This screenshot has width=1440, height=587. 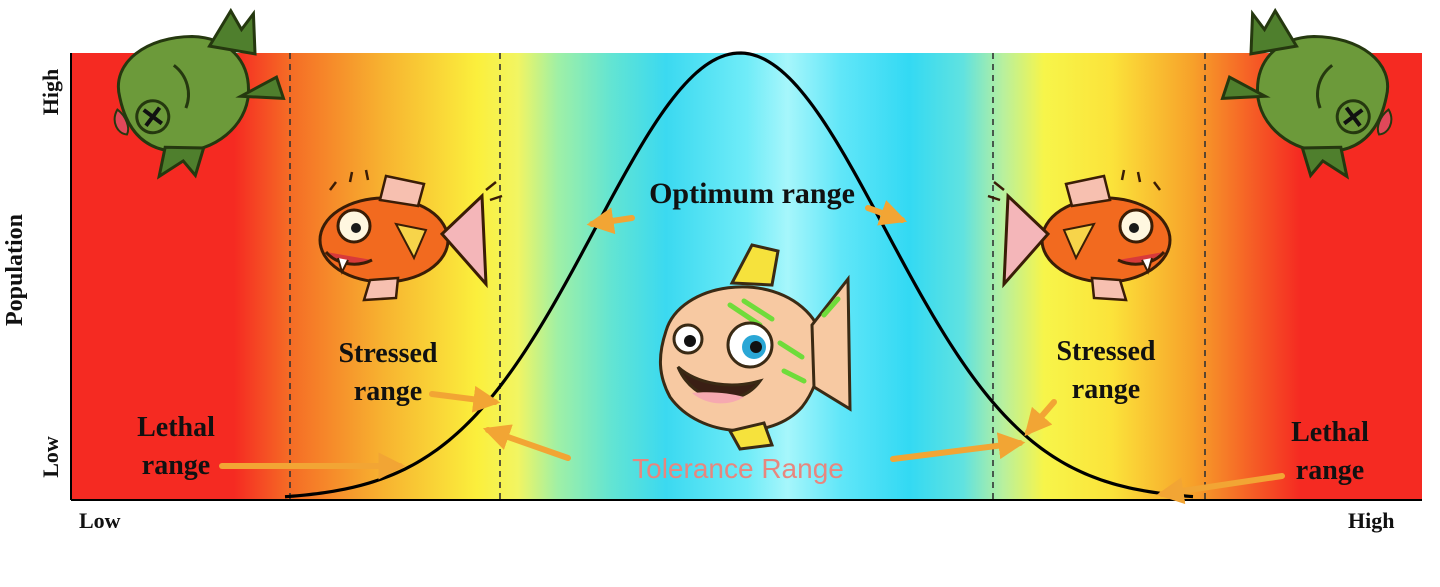 I want to click on stressed-left-label-line1: Stressed, so click(x=387, y=353).